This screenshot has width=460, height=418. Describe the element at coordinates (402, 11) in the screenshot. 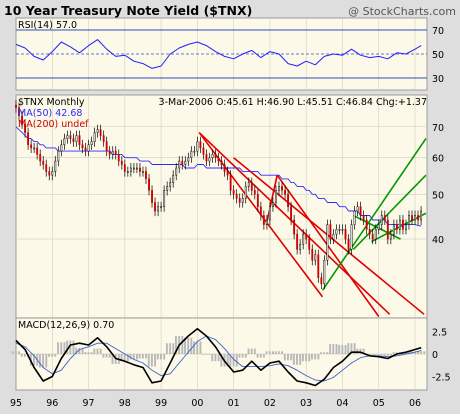

I see `copyright-label: @ StockCharts.com` at that location.